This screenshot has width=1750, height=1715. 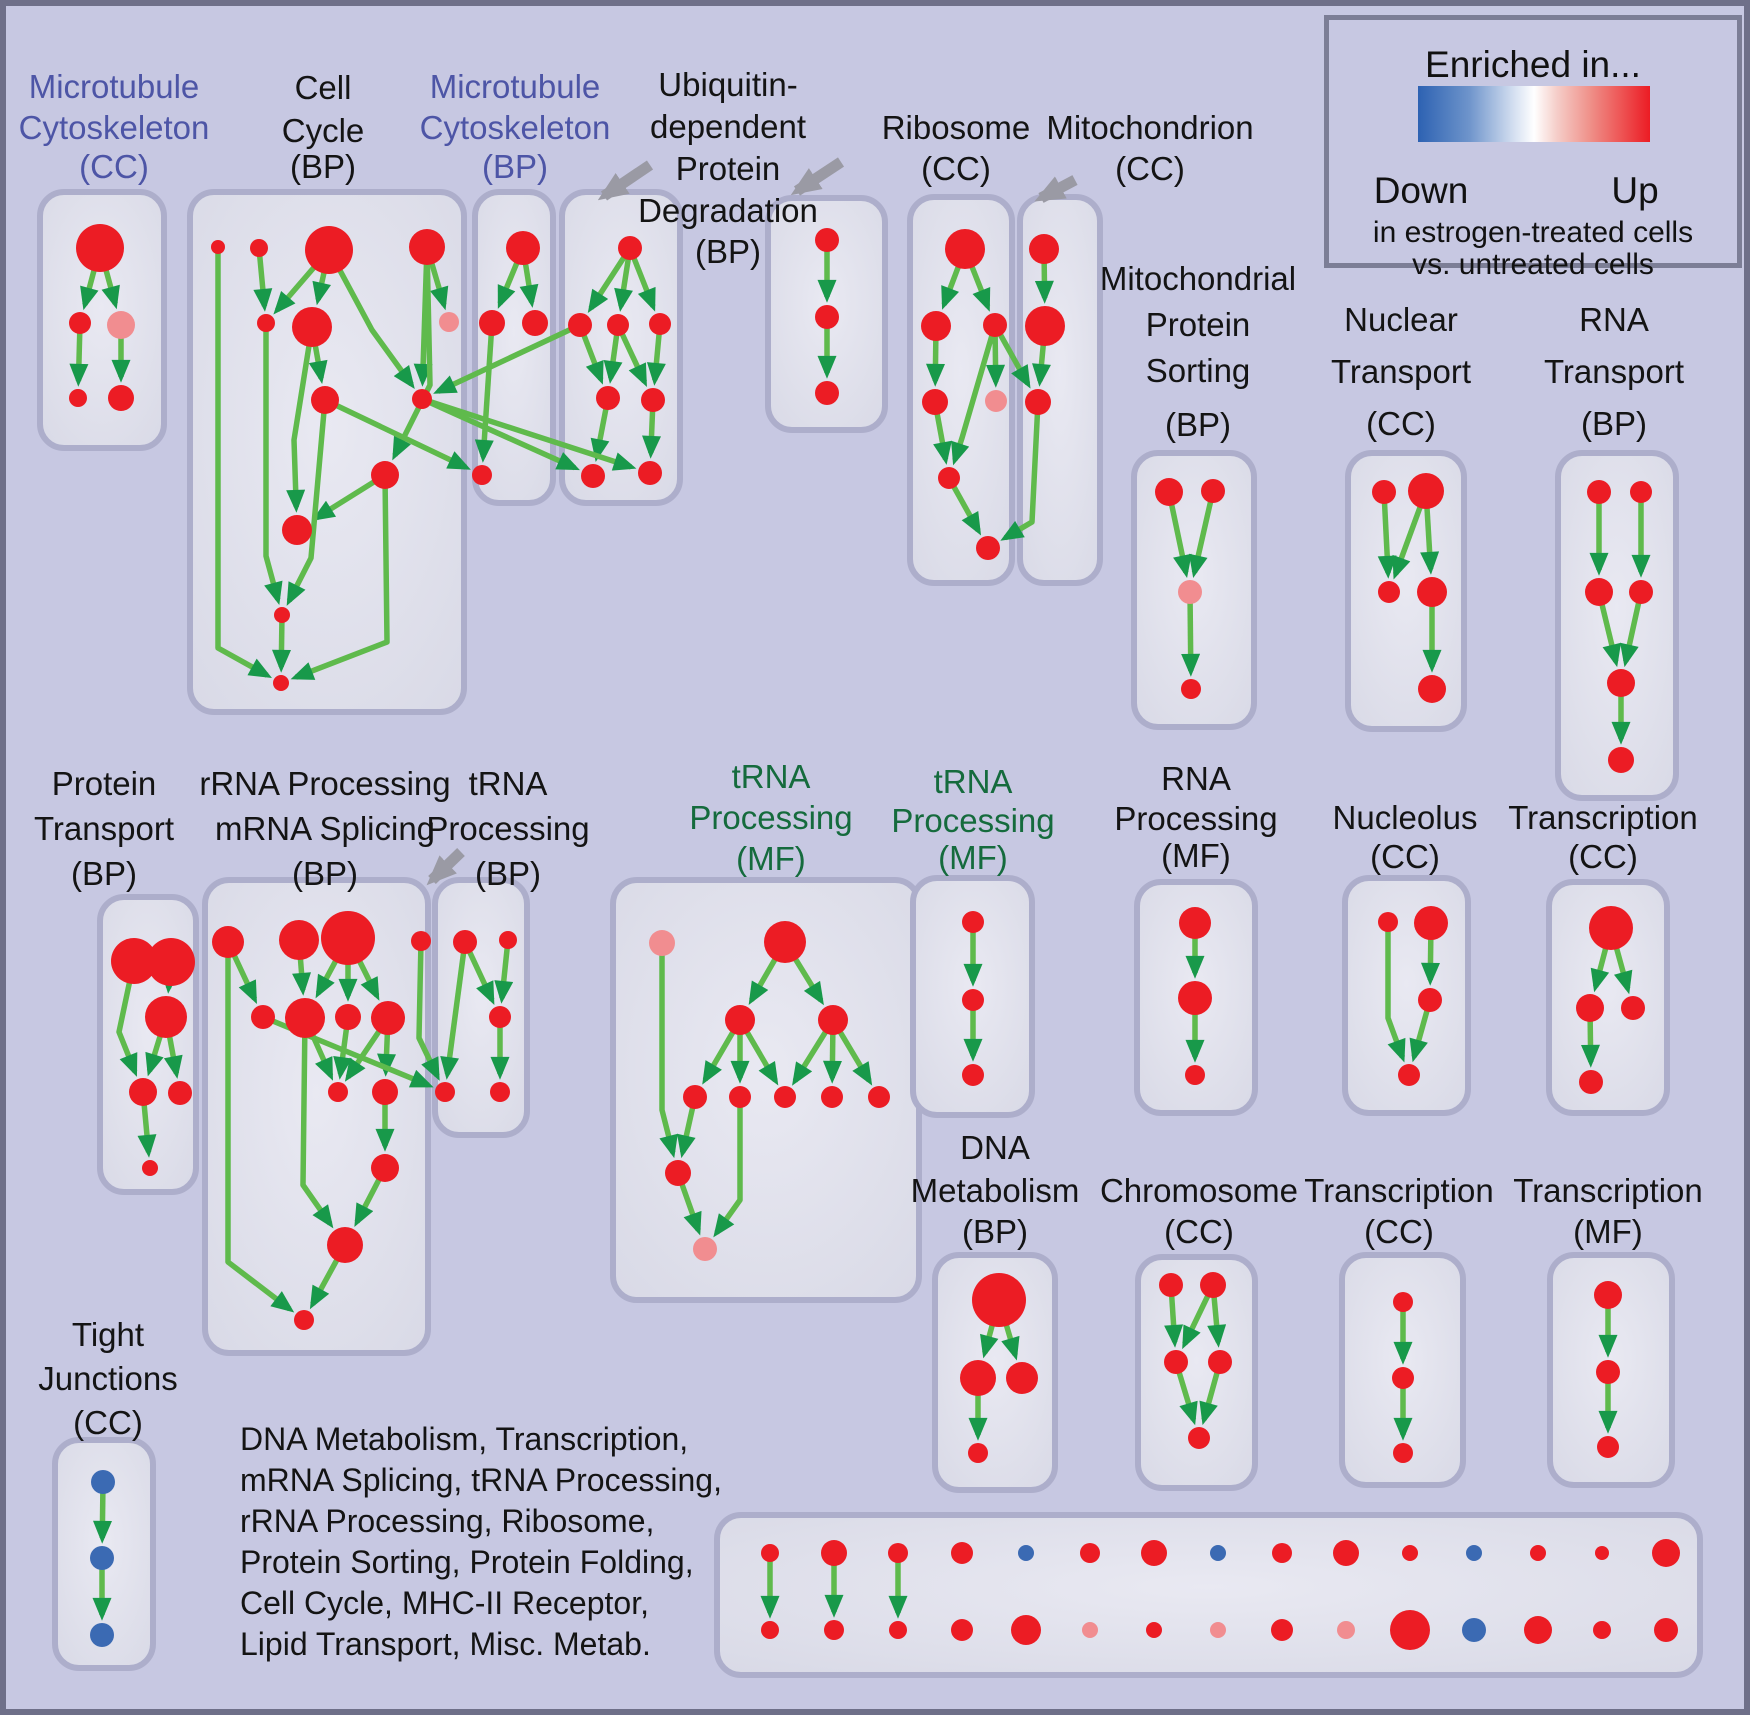 I want to click on cluster-label-protein-transport: Transport, so click(x=104, y=828).